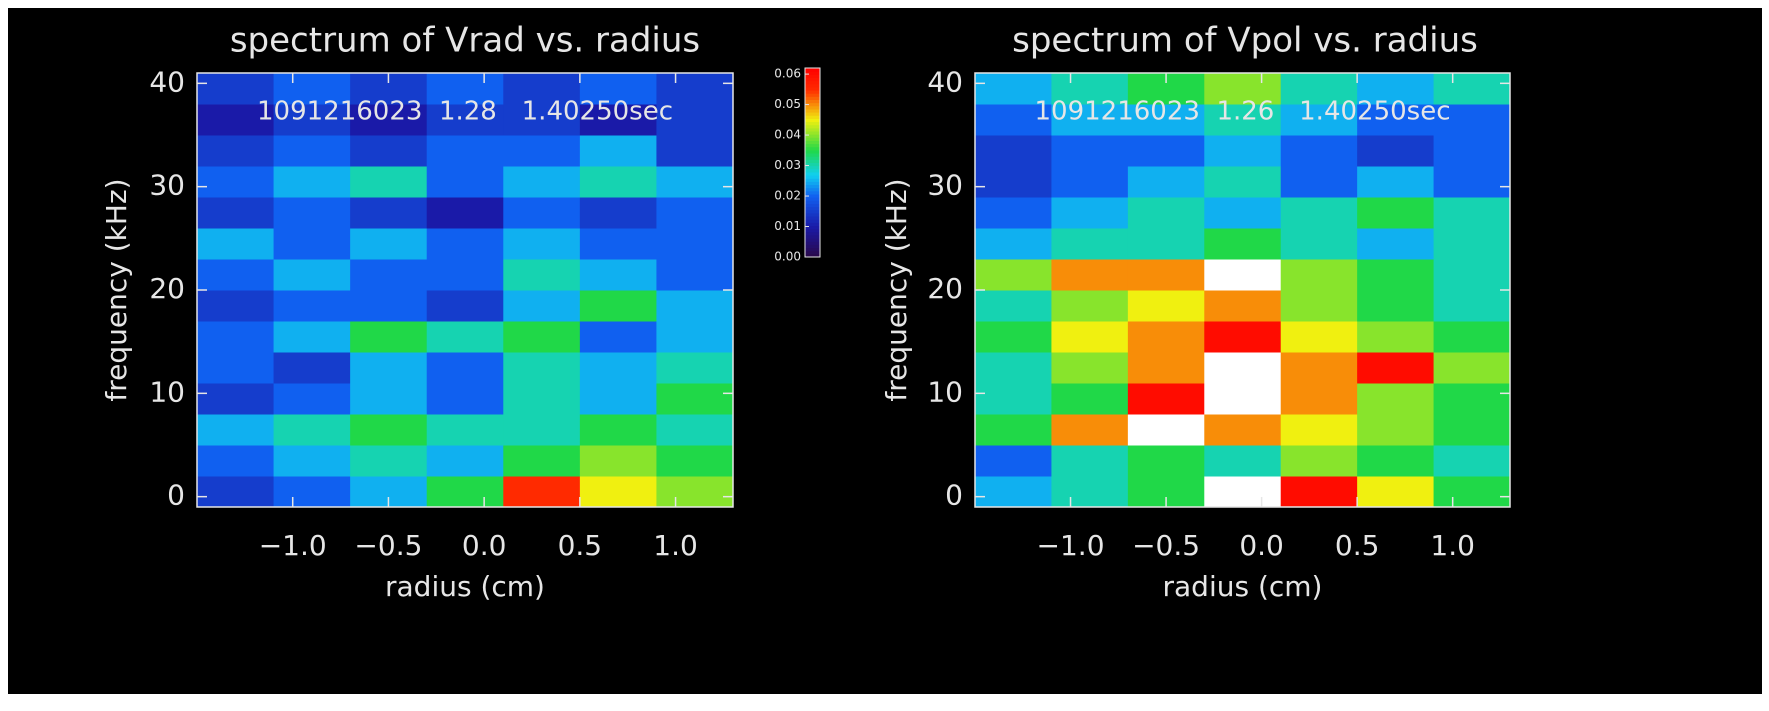 The image size is (1769, 711). What do you see at coordinates (787, 257) in the screenshot?
I see `colorbar-tick-label: 0.00` at bounding box center [787, 257].